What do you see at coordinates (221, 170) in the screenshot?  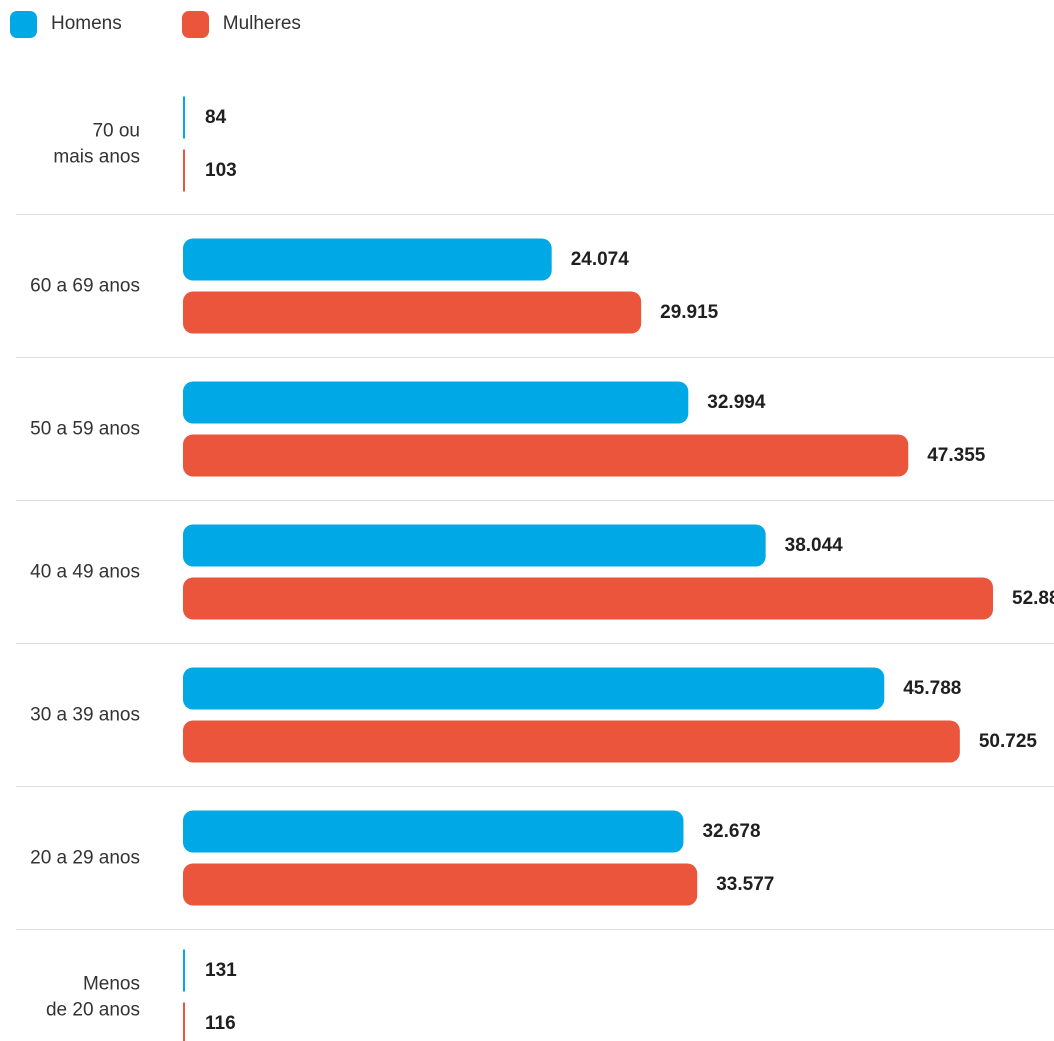 I see `data-label-mulheres: 103` at bounding box center [221, 170].